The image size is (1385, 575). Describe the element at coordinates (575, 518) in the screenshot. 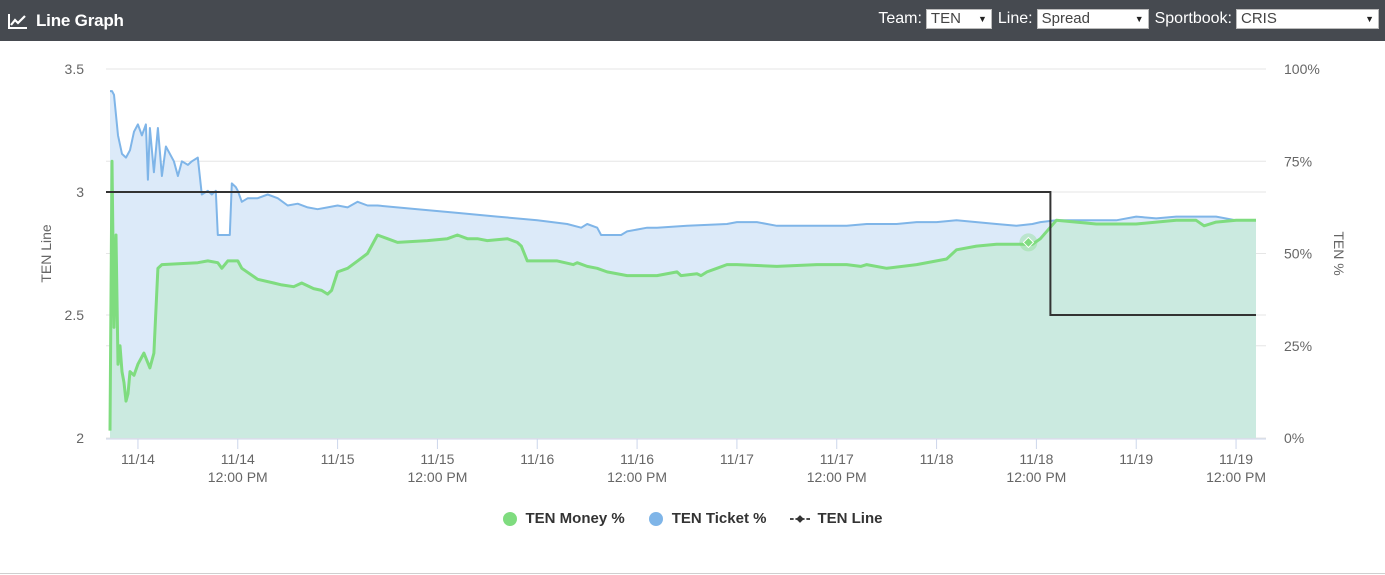

I see `legend-label-money: TEN Money %` at that location.